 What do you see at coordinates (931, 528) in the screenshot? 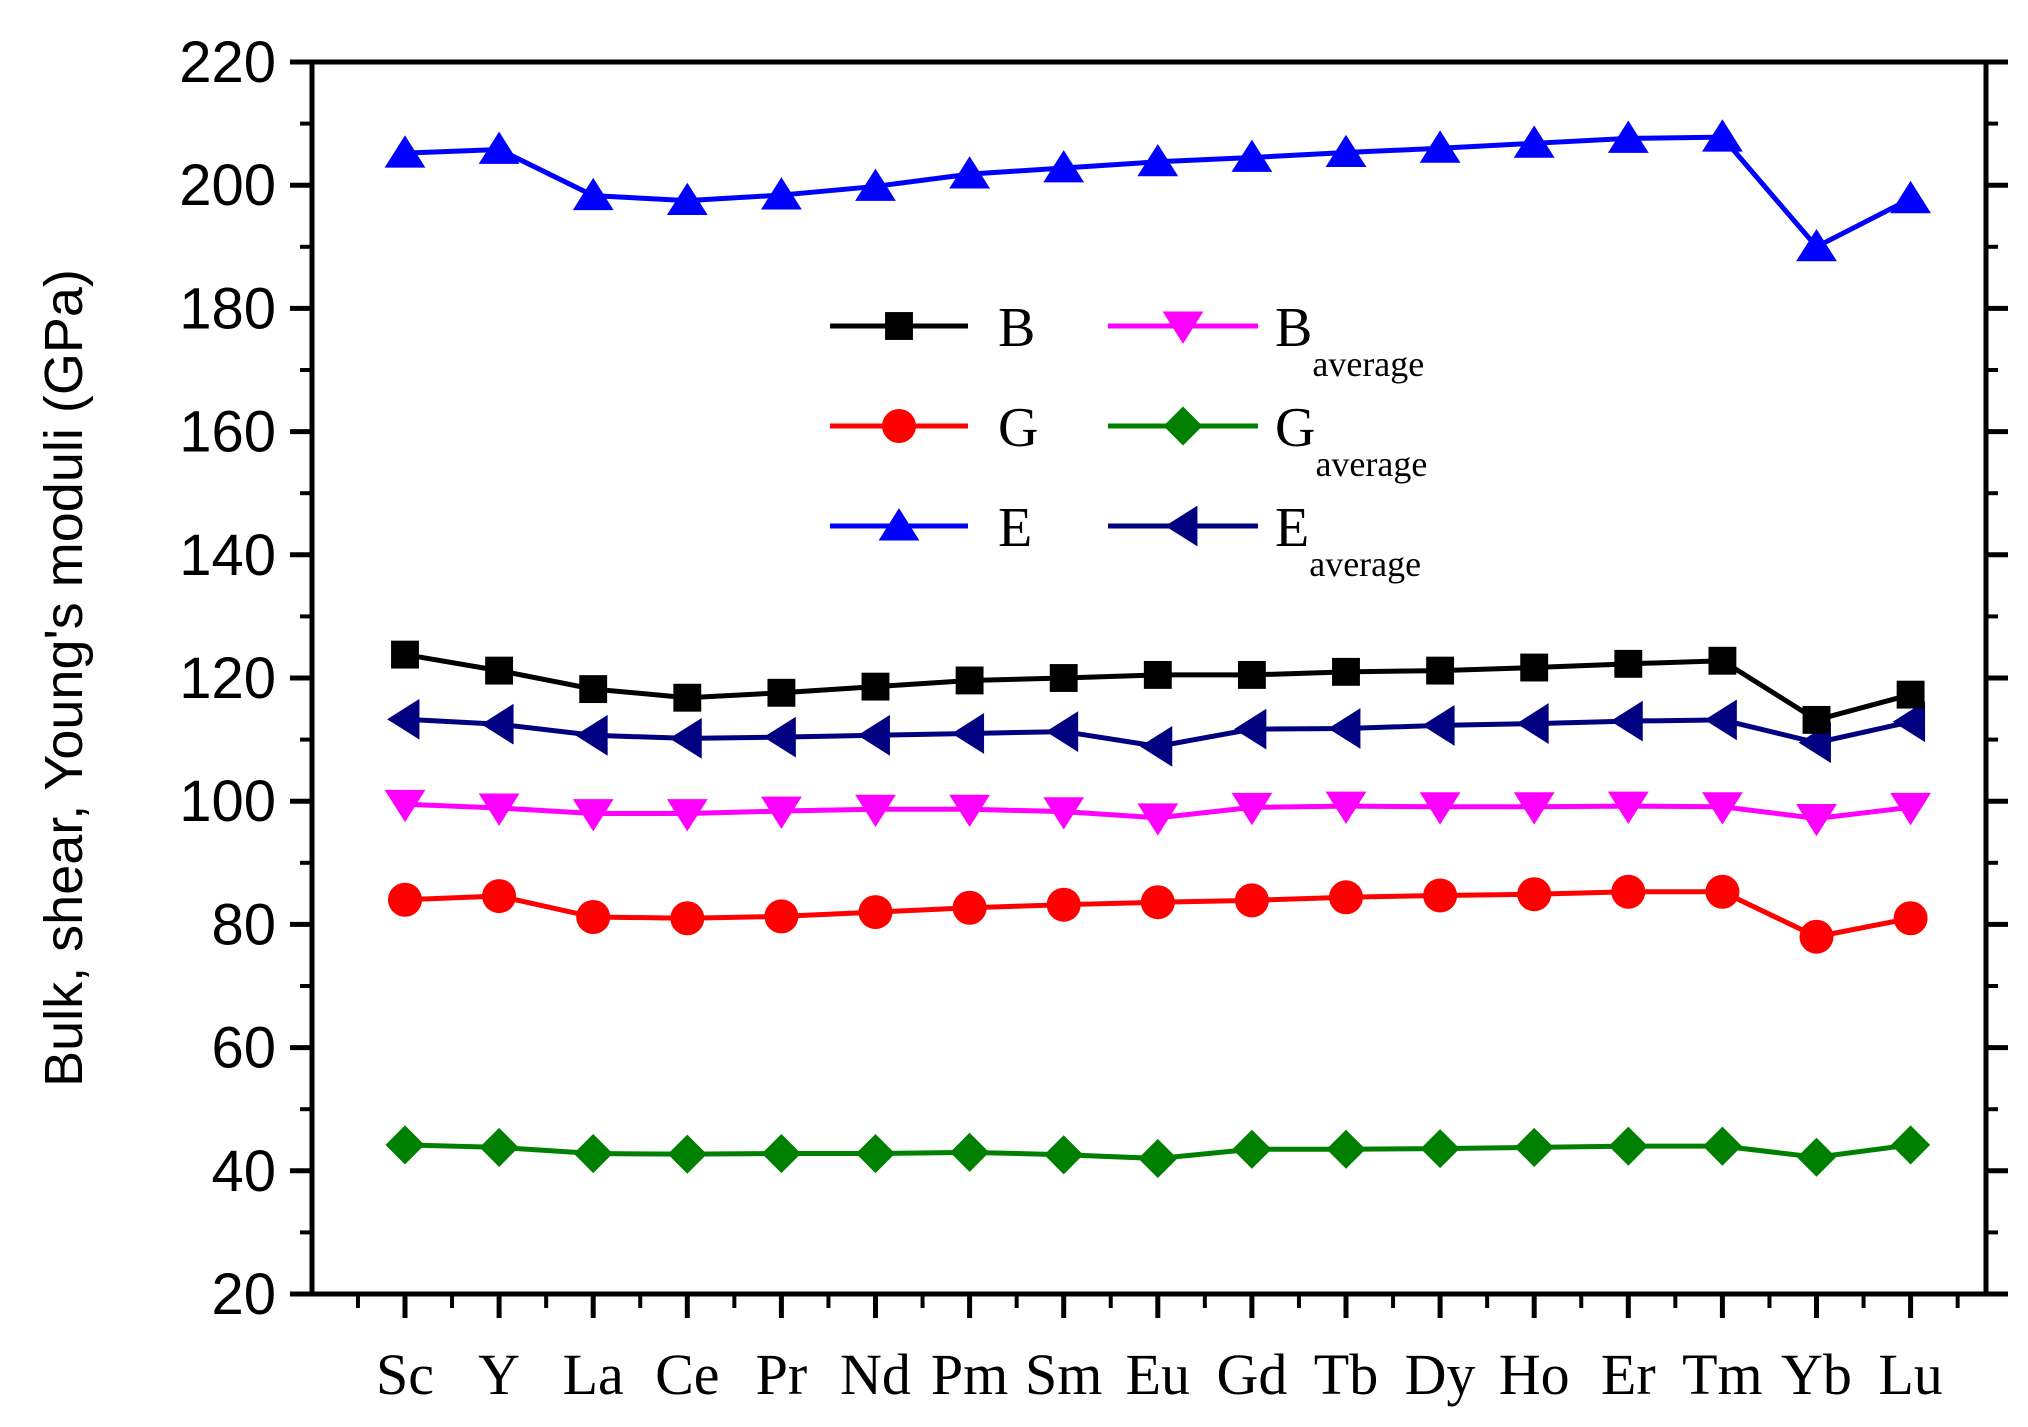
I see `legend-item-e: E` at bounding box center [931, 528].